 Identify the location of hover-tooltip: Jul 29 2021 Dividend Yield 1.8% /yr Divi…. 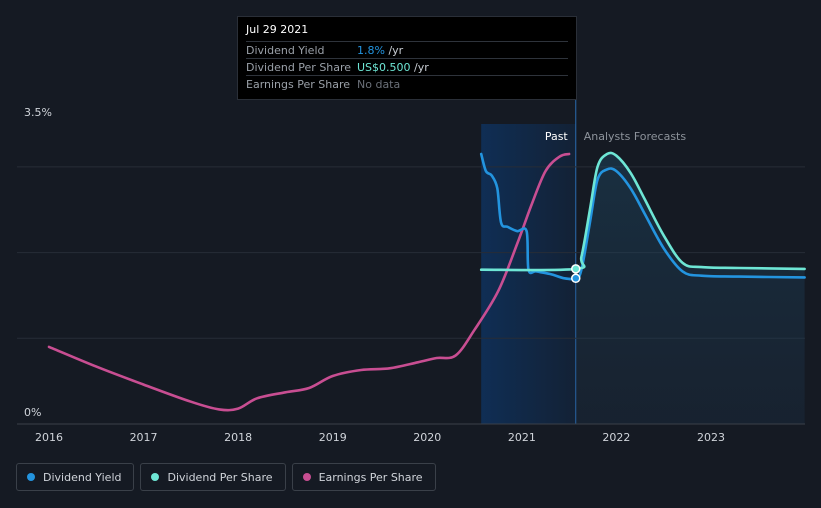
(407, 58).